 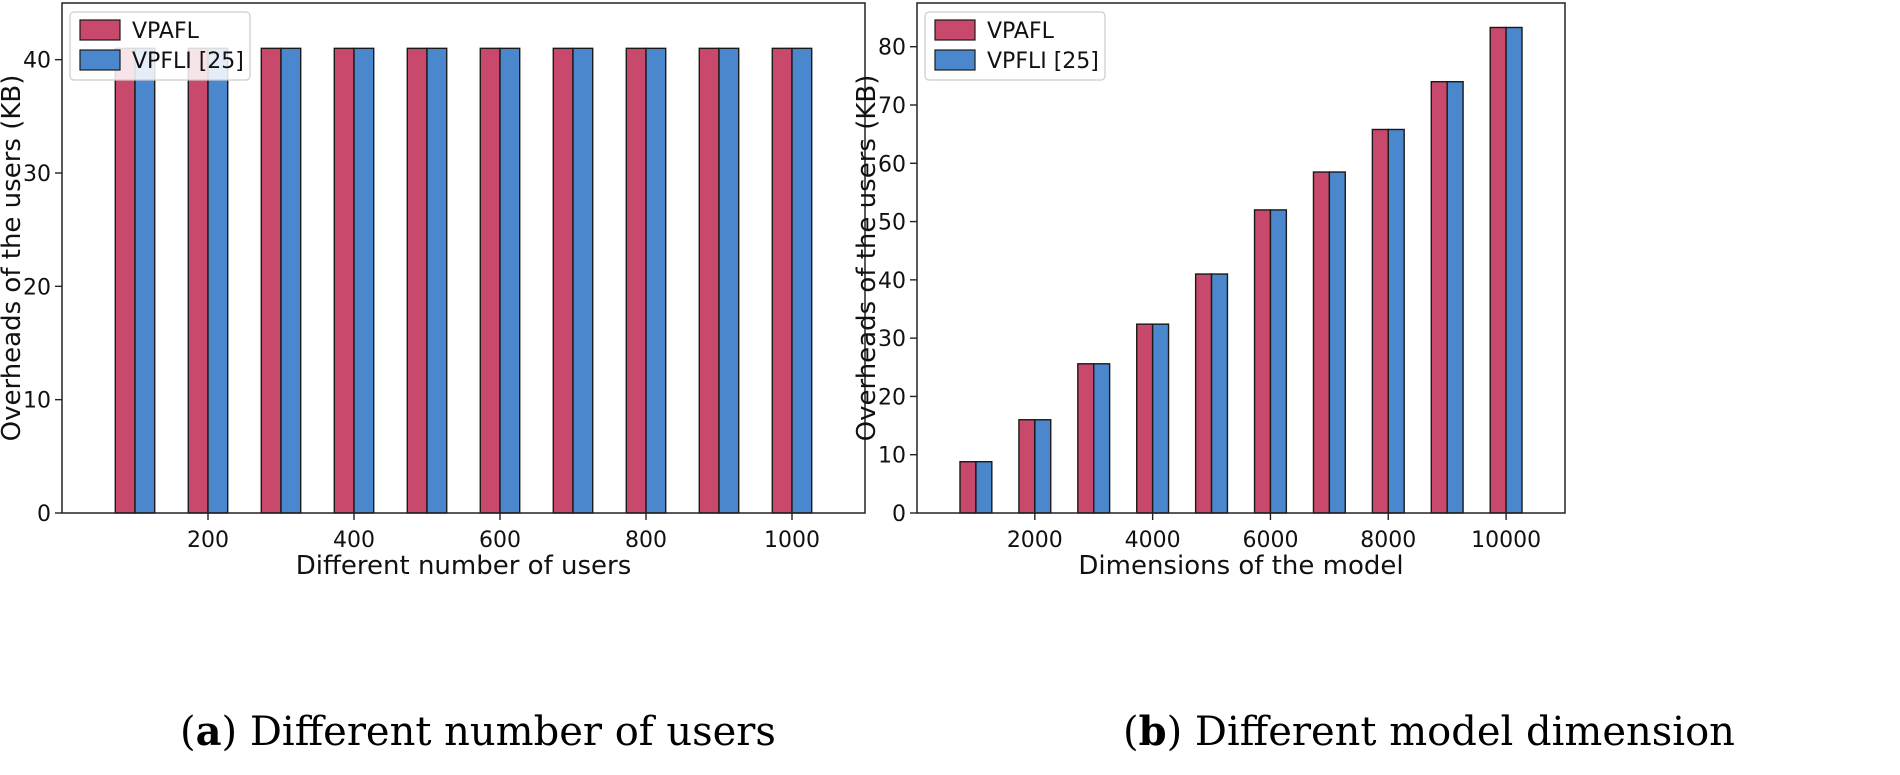 What do you see at coordinates (1388, 540) in the screenshot?
I see `chart-b-xtick-label-8000: 8000` at bounding box center [1388, 540].